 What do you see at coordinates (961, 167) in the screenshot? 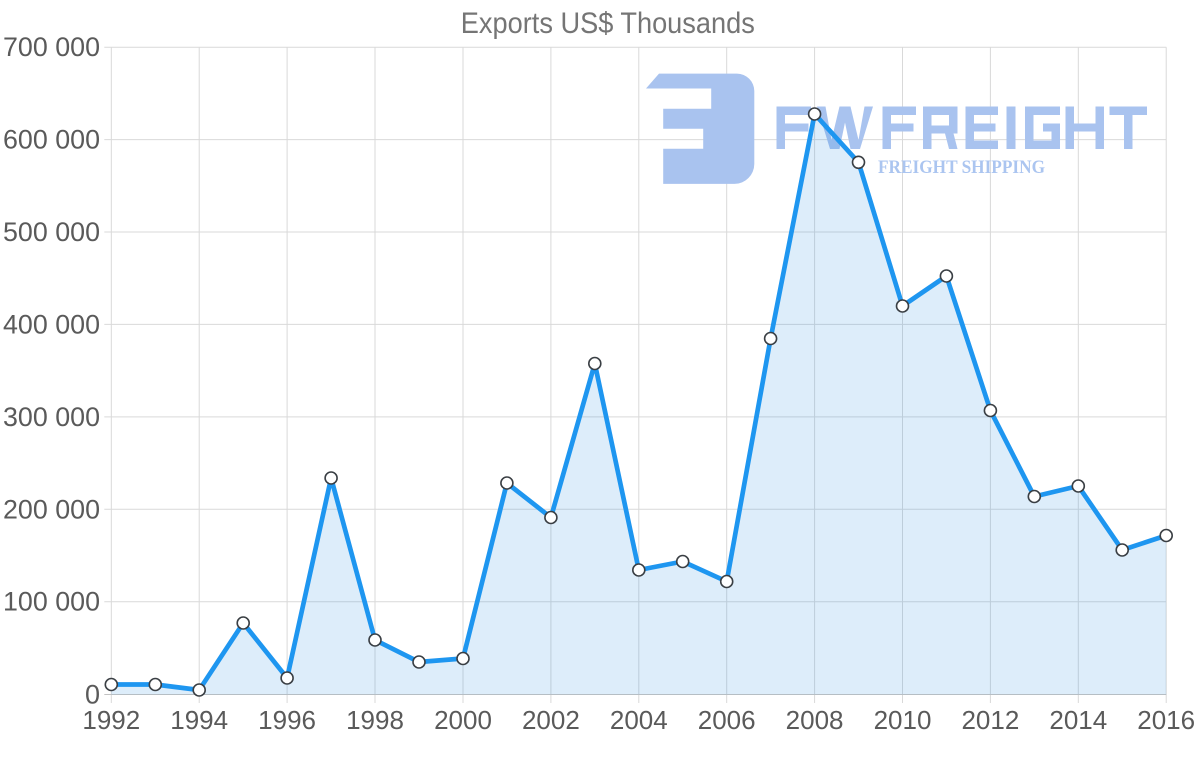
I see `svg-text: FREIGHT SHIPPING` at bounding box center [961, 167].